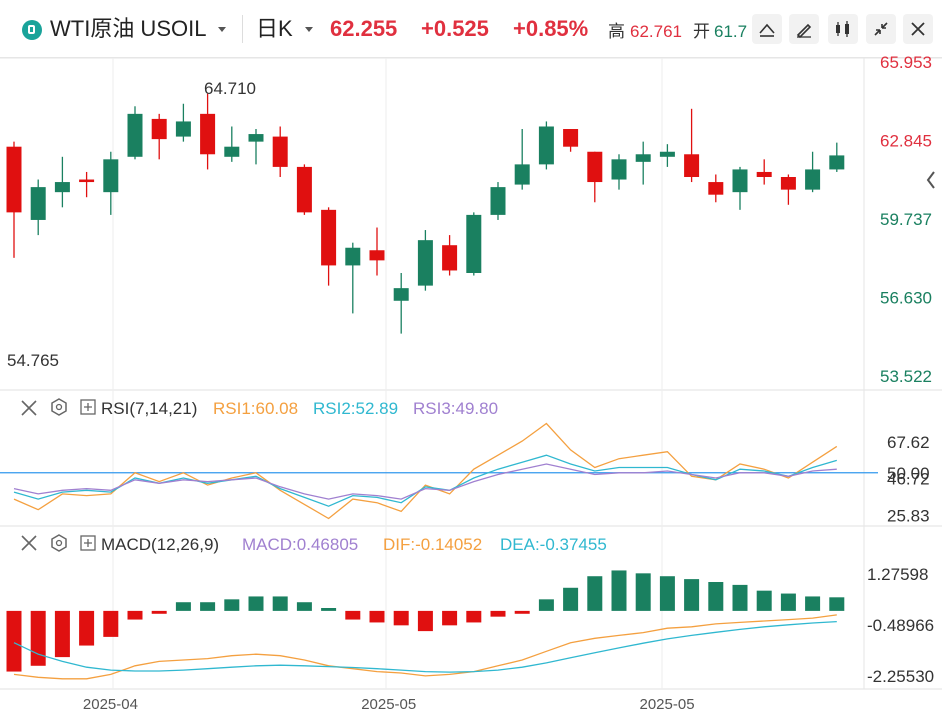  Describe the element at coordinates (222, 29) in the screenshot. I see `symbol-dropdown-icon` at that location.